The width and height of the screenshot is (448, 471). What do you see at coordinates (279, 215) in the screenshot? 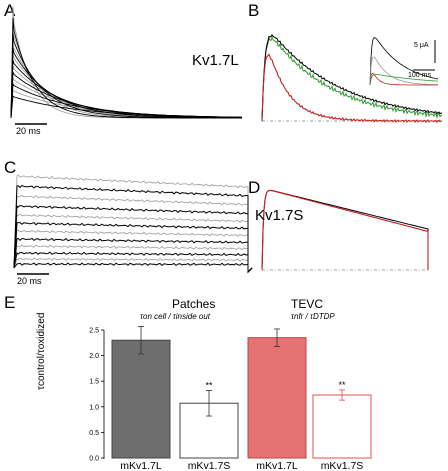
I see `panel-d-construct-label: Kv1.7S` at bounding box center [279, 215].